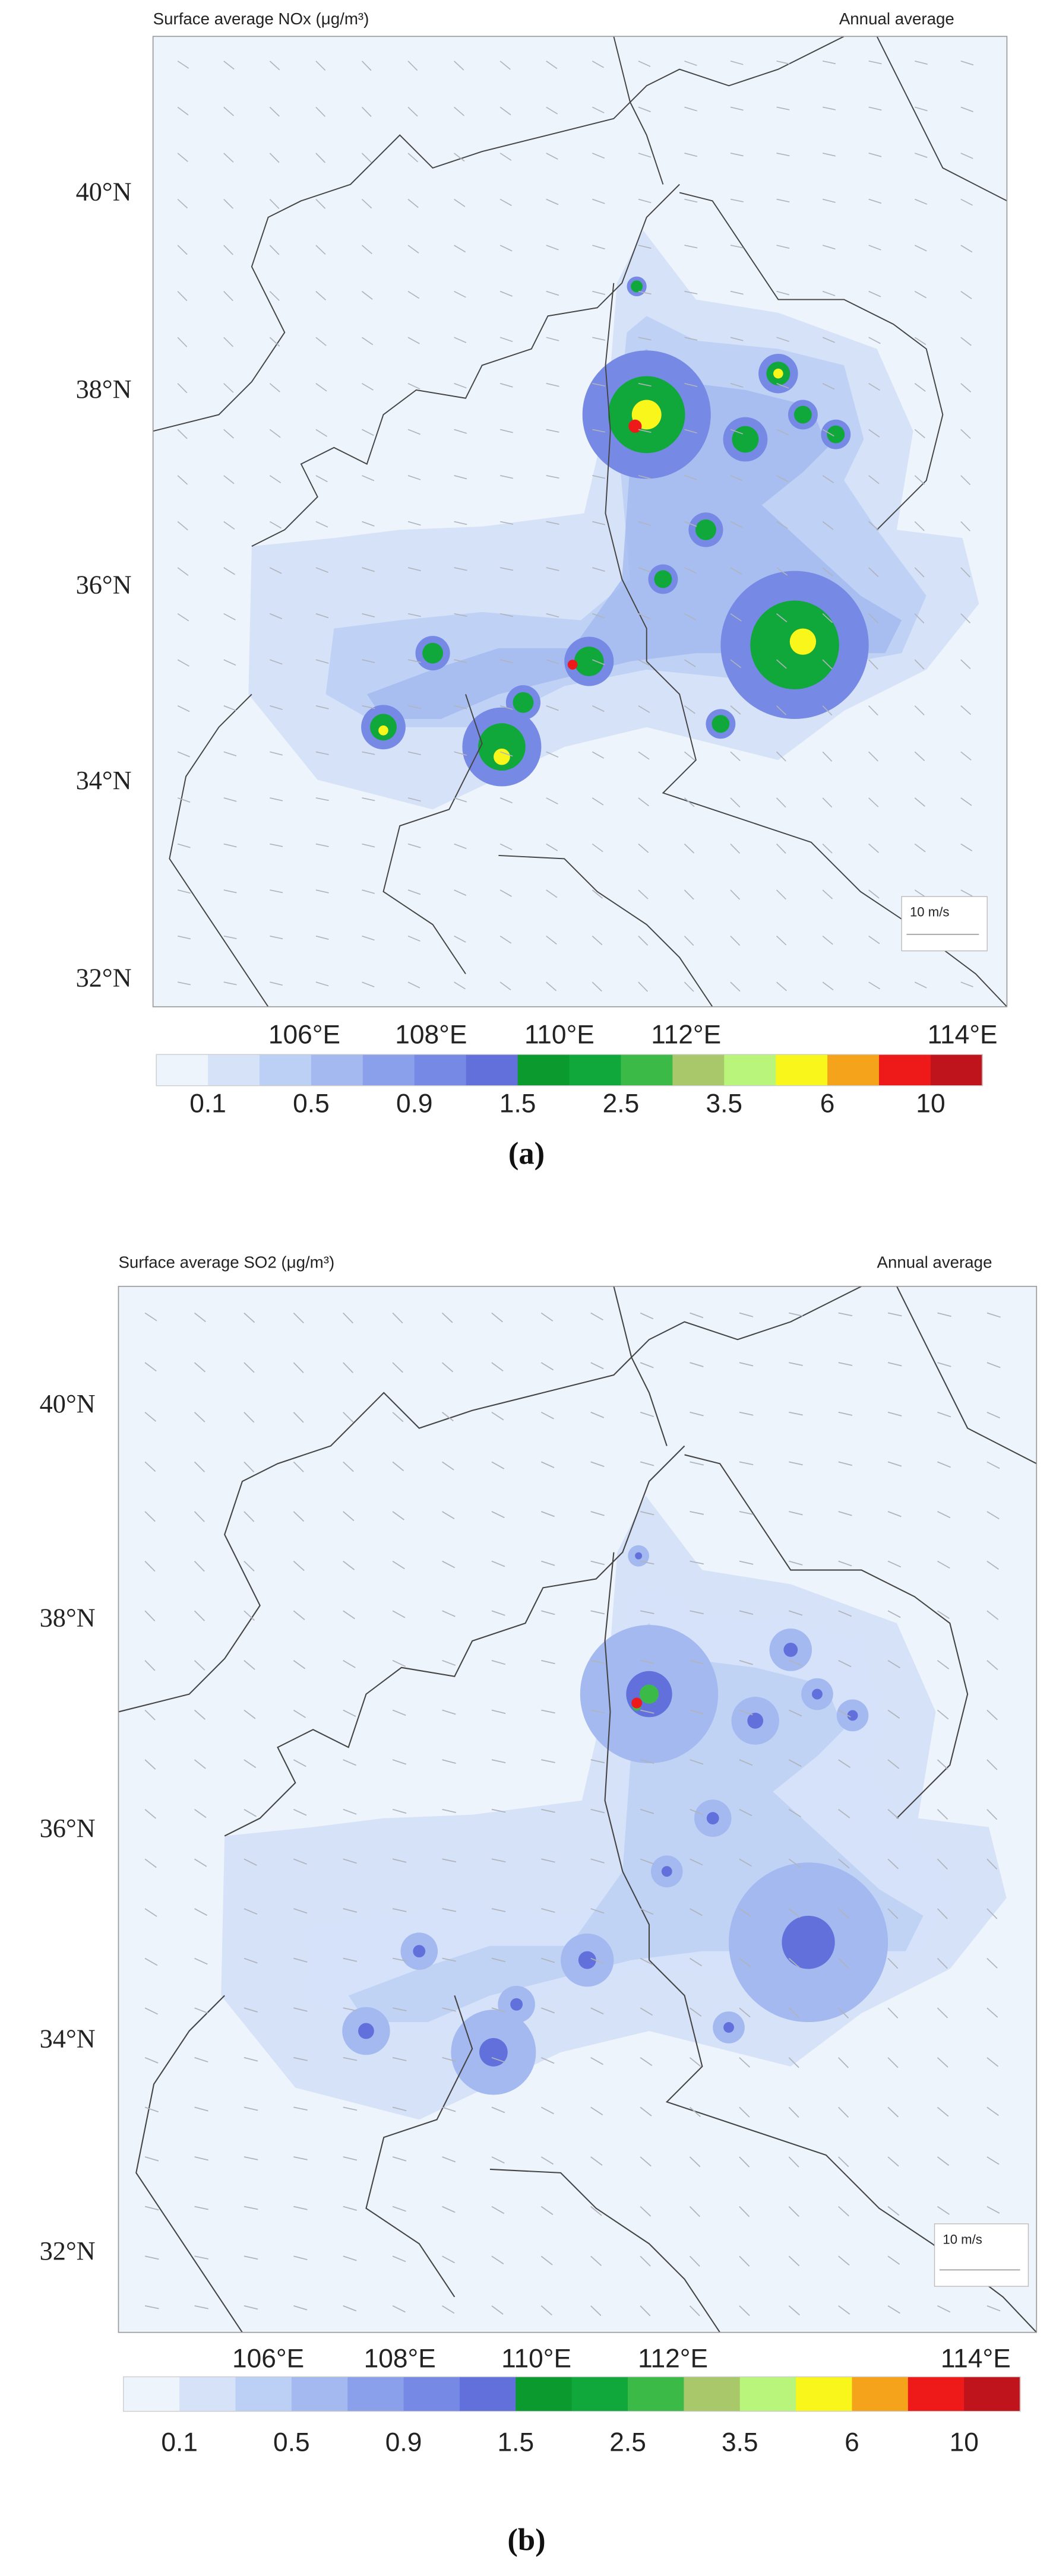  What do you see at coordinates (455, 1641) in the screenshot?
I see `border` at bounding box center [455, 1641].